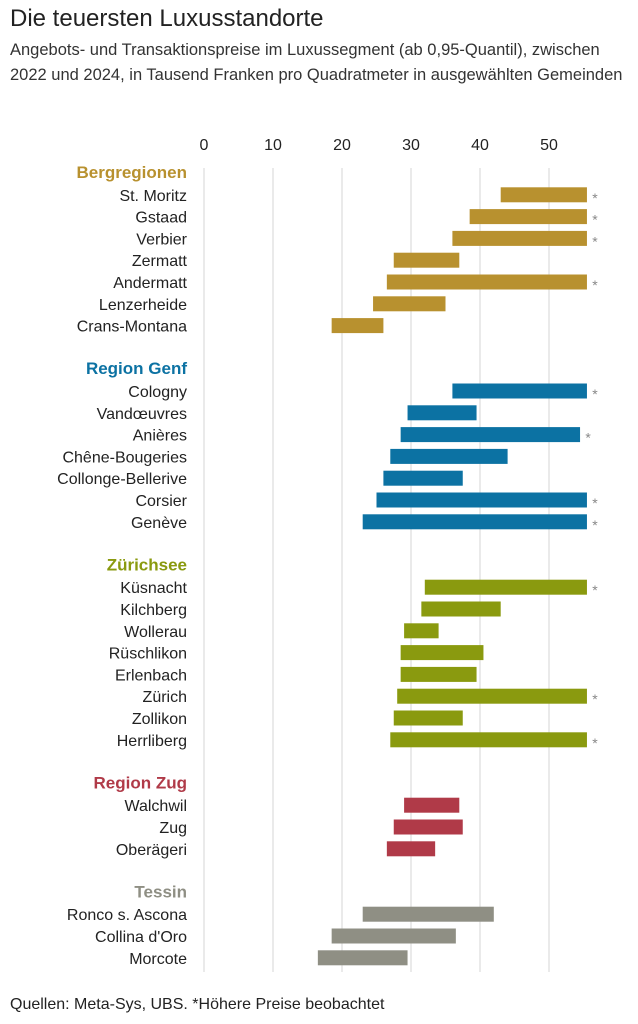 This screenshot has height=1024, width=638. What do you see at coordinates (141, 937) in the screenshot?
I see `row-label: Collina d'Oro` at bounding box center [141, 937].